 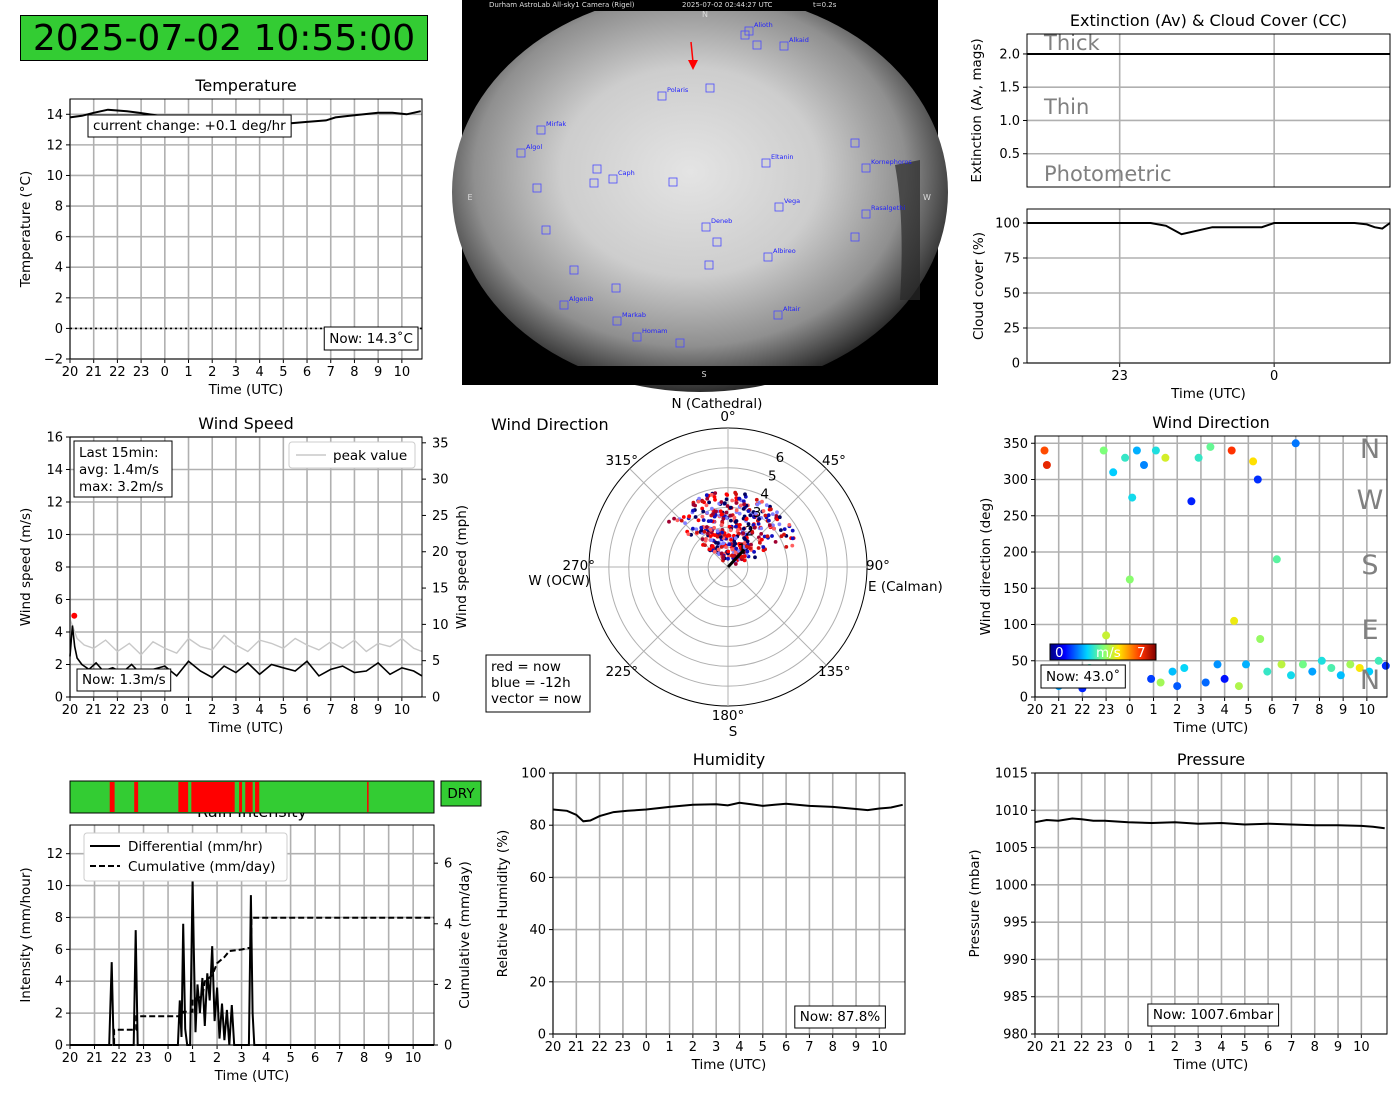 What do you see at coordinates (763, 25) in the screenshot?
I see `star-label: Alioth` at bounding box center [763, 25].